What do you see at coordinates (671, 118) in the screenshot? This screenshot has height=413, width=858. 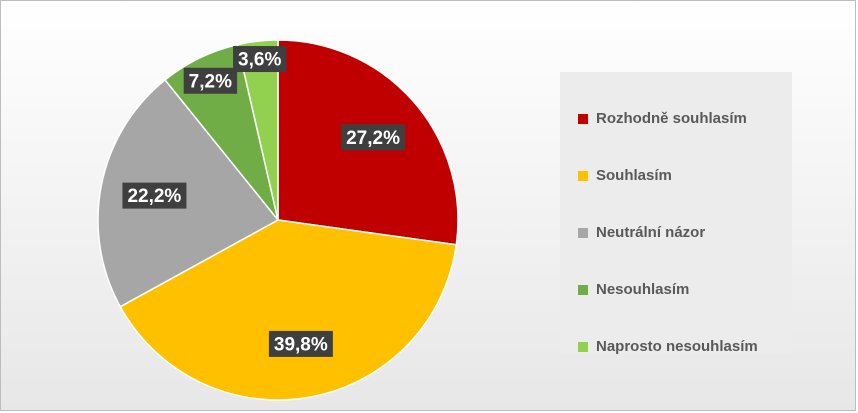 I see `legend-label: Rozhodně souhlasím` at bounding box center [671, 118].